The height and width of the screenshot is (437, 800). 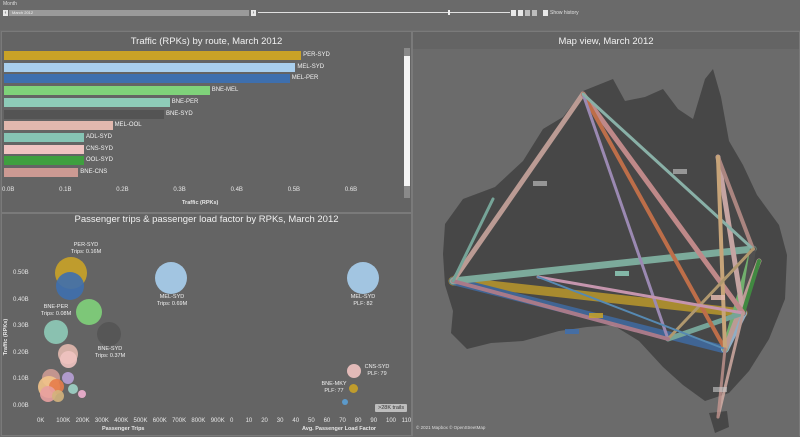 I want to click on label-mel-syd-trips: MEL-SYD Trips: 0.69M, so click(x=172, y=300).